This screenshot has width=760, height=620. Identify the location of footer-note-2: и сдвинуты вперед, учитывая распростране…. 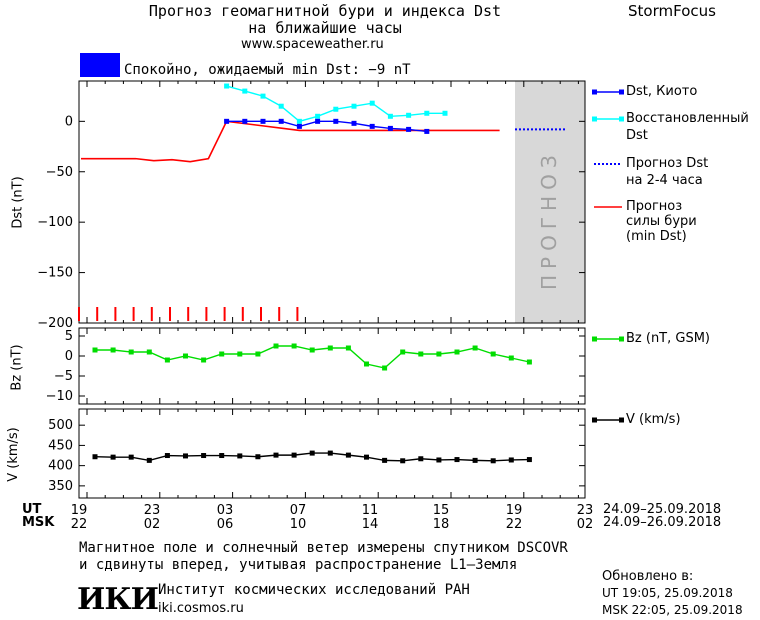
(298, 565).